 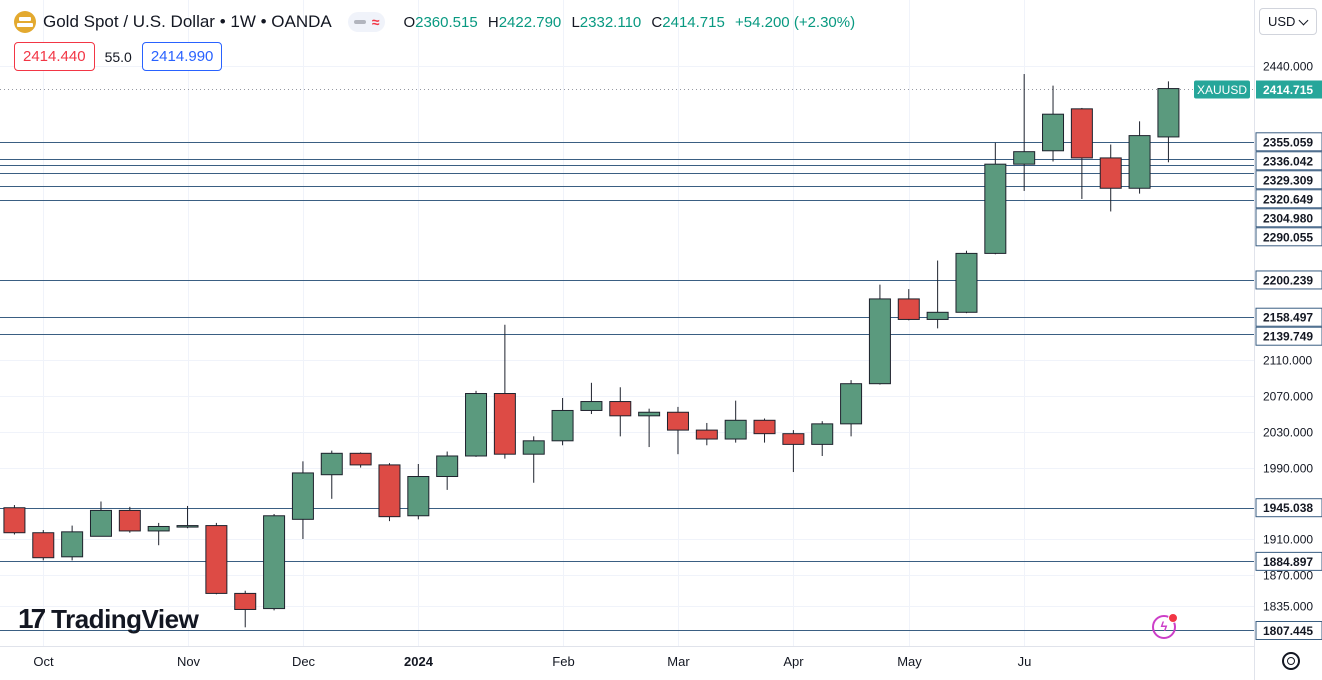 I want to click on tradingview-wordmark: TradingView, so click(x=125, y=618).